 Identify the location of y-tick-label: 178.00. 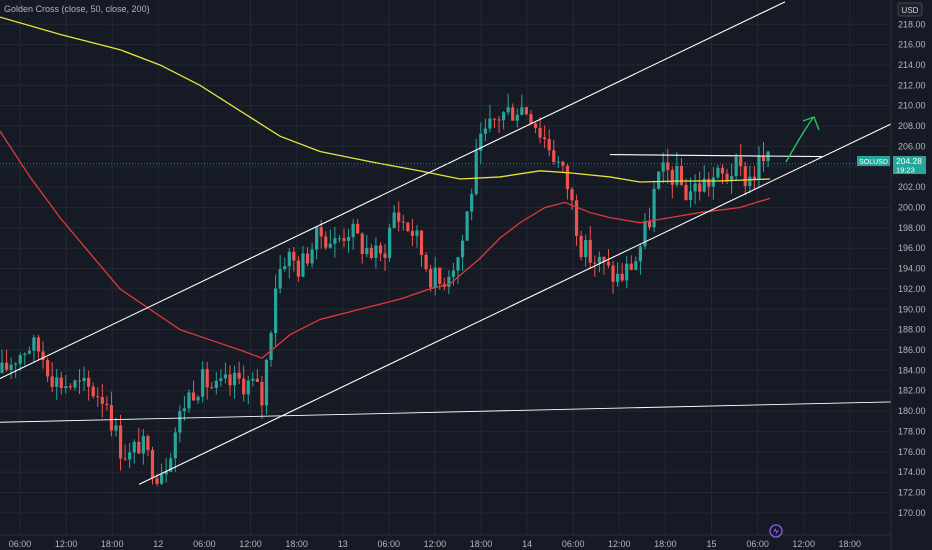
(912, 431).